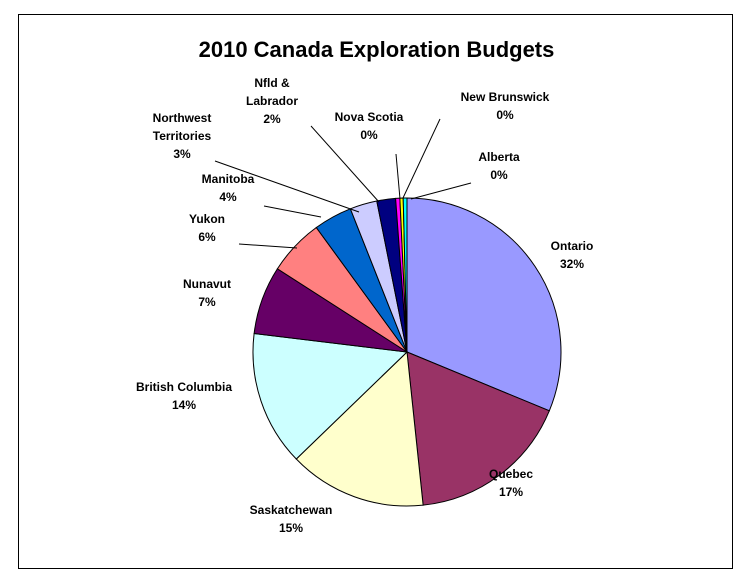 The width and height of the screenshot is (752, 583). What do you see at coordinates (330, 396) in the screenshot?
I see `pie-slice-british-columbia` at bounding box center [330, 396].